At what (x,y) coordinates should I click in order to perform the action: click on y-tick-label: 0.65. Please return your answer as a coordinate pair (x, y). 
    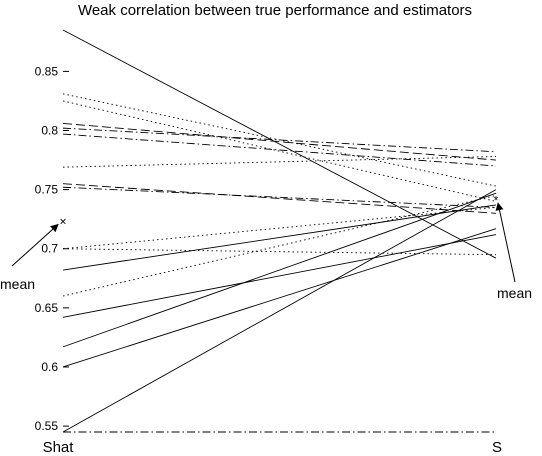
    Looking at the image, I should click on (47, 308).